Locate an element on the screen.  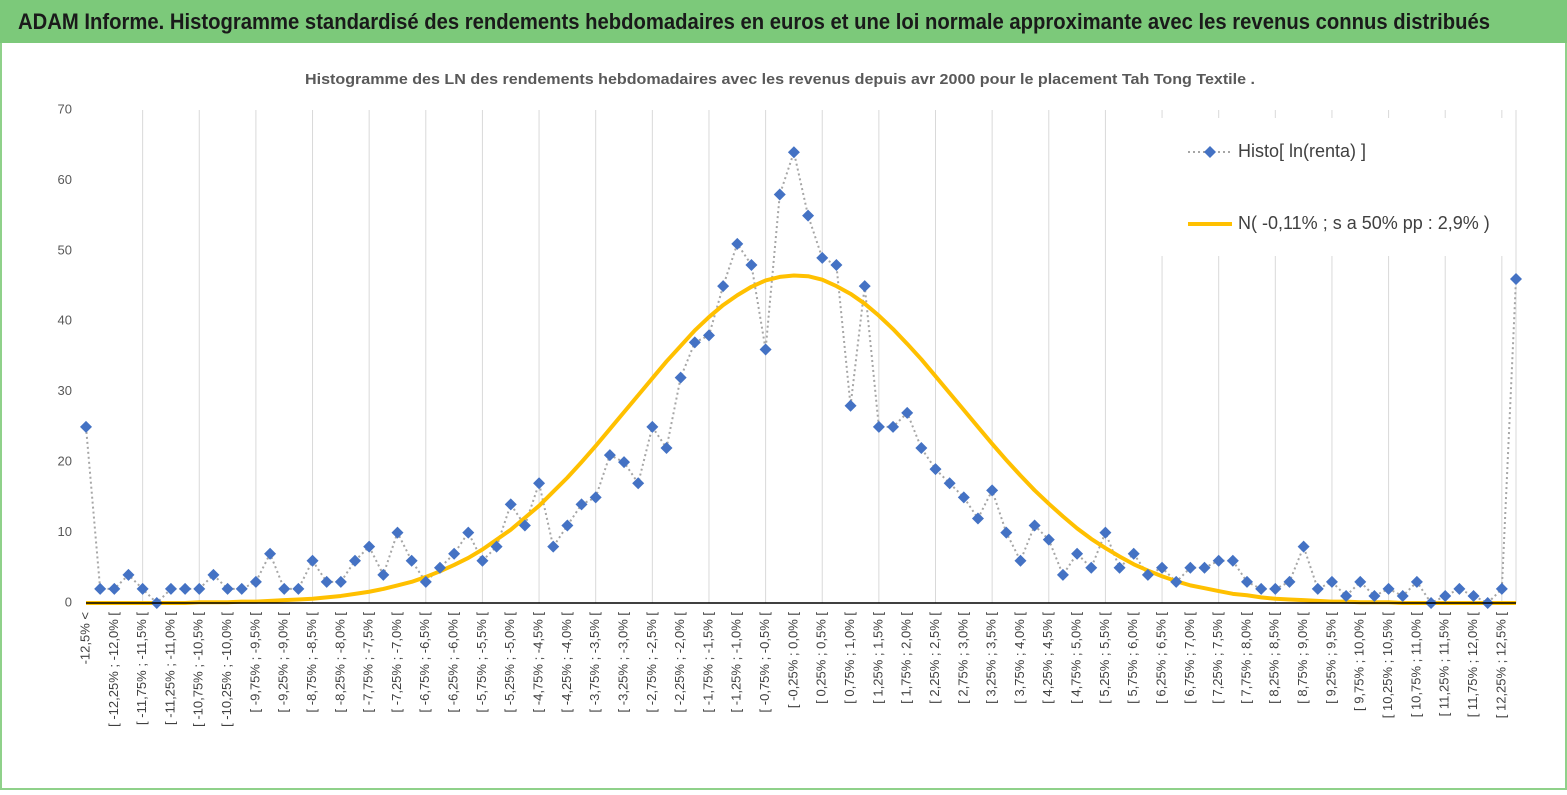
x-tick-label: [ -0,75% ; -0,5% [ is located at coordinates (764, 662).